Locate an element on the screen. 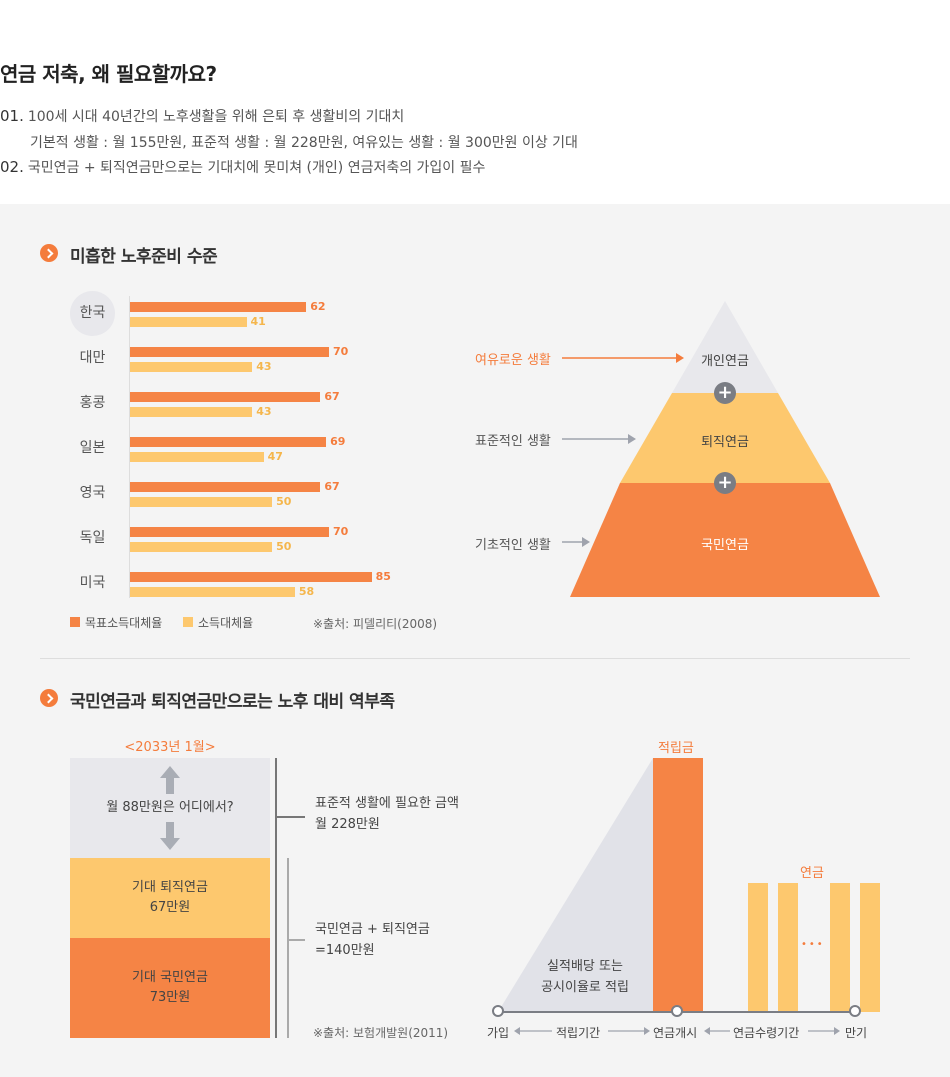  pyramid-label-national: 국민연금 is located at coordinates (725, 545).